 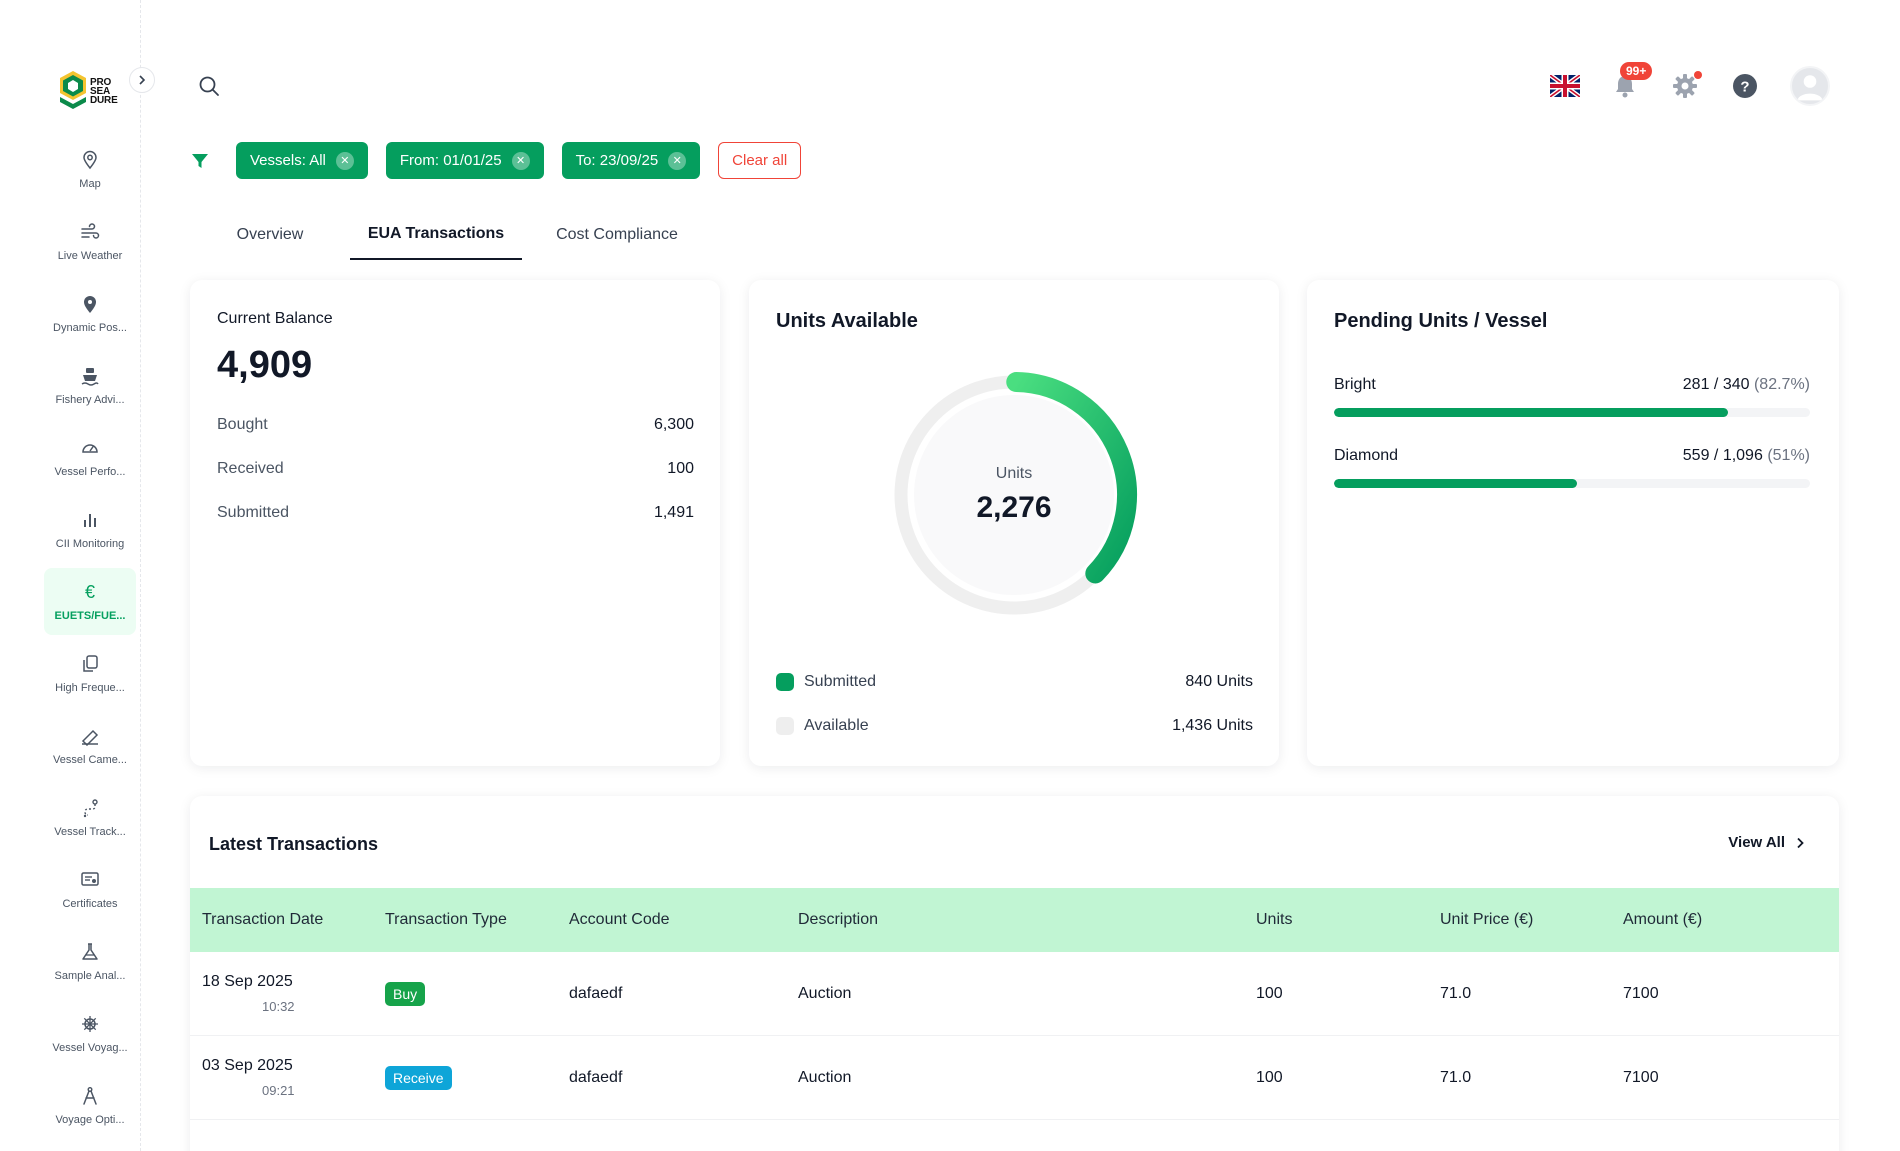 I want to click on column-header: Transaction Date, so click(x=263, y=919).